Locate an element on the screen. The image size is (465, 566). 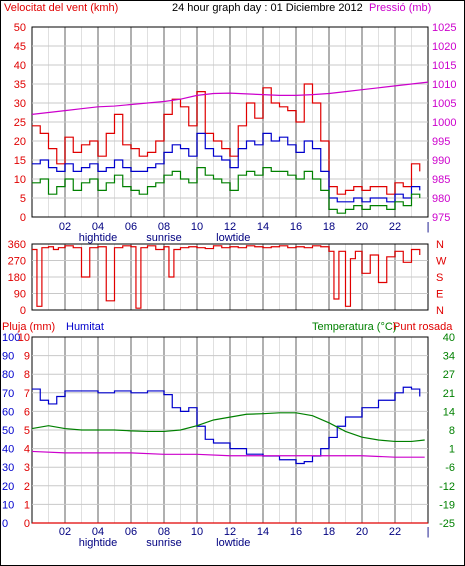
compass-tick: W is located at coordinates (441, 262).